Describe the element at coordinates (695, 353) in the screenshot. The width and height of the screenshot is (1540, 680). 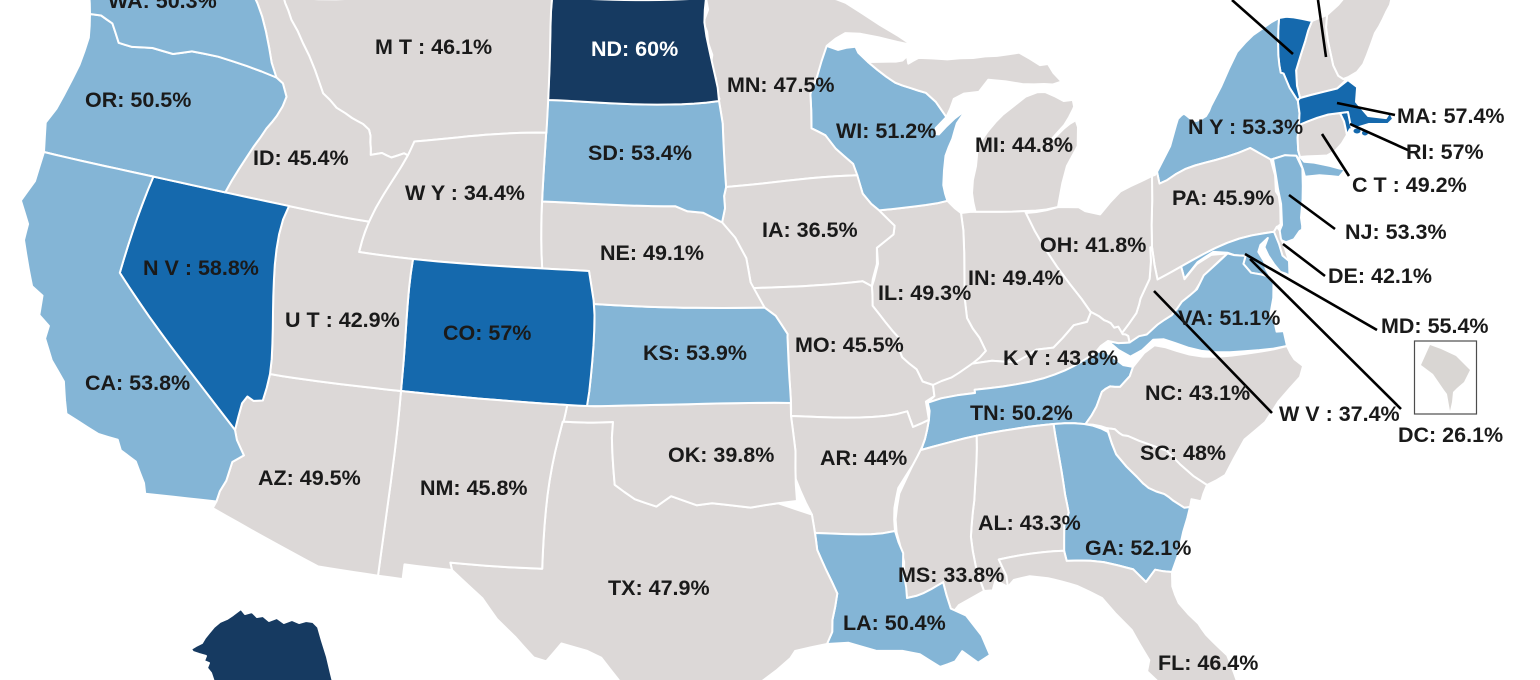
I see `svg-text: KS: 53.9%` at that location.